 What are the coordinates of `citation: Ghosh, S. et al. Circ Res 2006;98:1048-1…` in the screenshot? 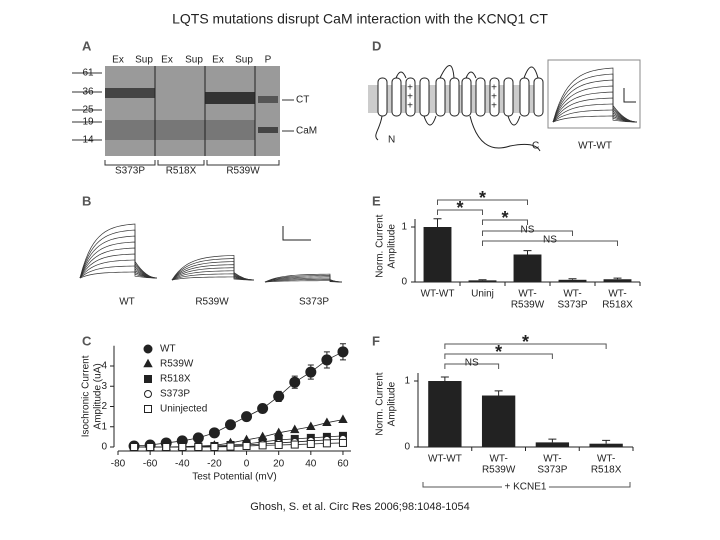 It's located at (360, 507).